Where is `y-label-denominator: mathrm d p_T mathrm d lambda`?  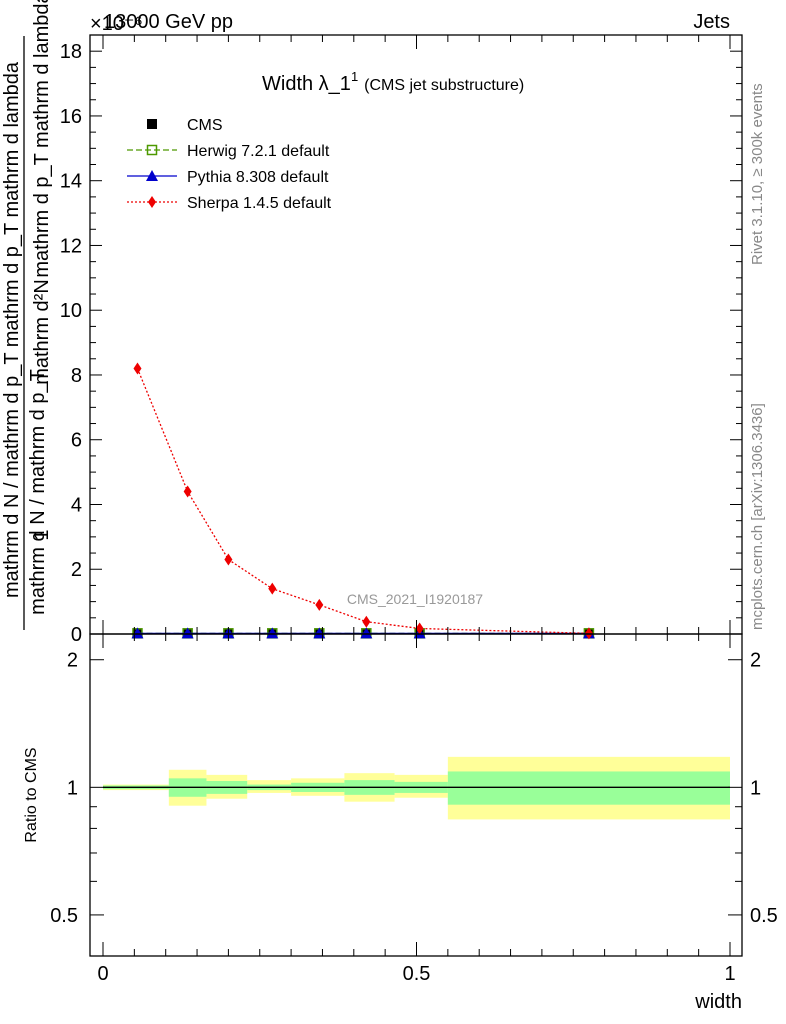
y-label-denominator: mathrm d p_T mathrm d lambda is located at coordinates (42, 139).